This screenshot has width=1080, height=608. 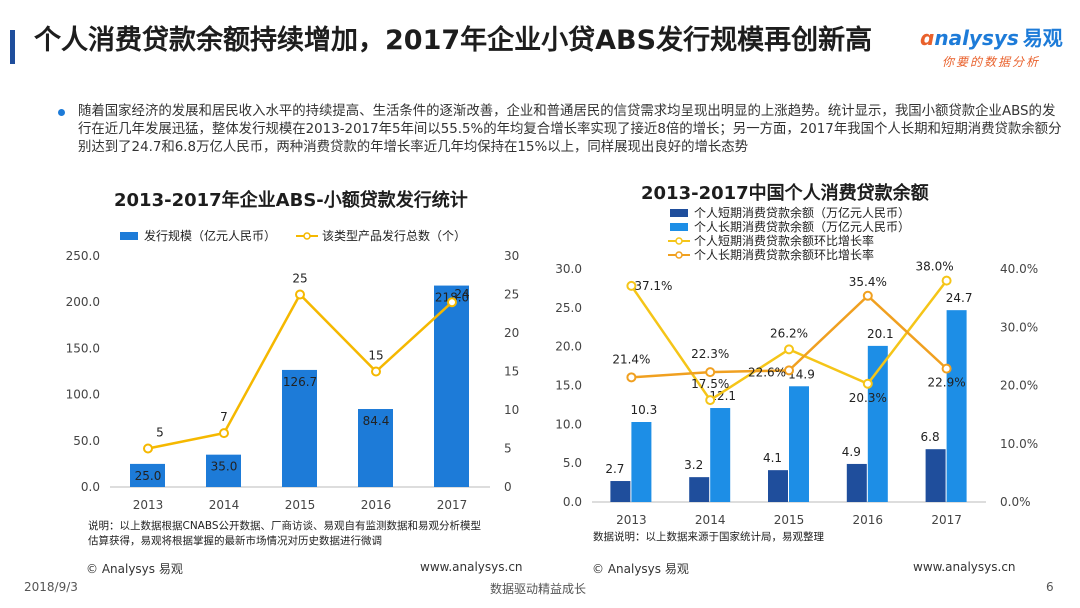 I want to click on bar-value-label: 24.7, so click(x=959, y=298).